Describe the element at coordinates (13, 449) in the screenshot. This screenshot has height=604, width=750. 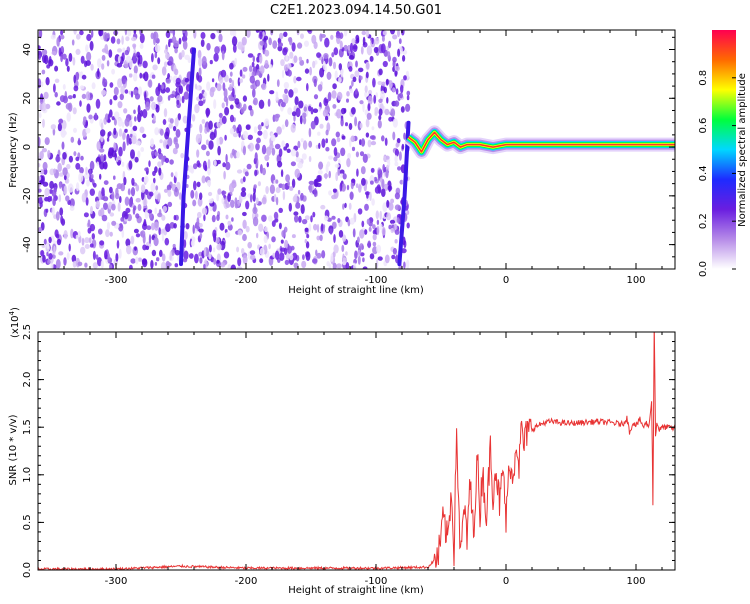
I see `snr-y-axis-label: SNR (10 * v/v)` at that location.